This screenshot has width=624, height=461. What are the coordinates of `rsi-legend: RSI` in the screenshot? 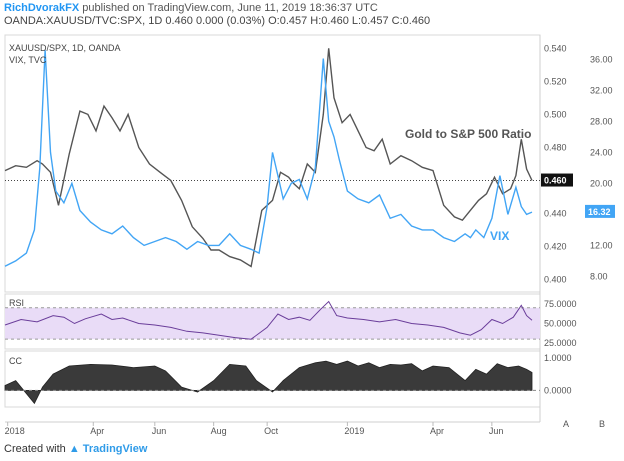 It's located at (16, 303).